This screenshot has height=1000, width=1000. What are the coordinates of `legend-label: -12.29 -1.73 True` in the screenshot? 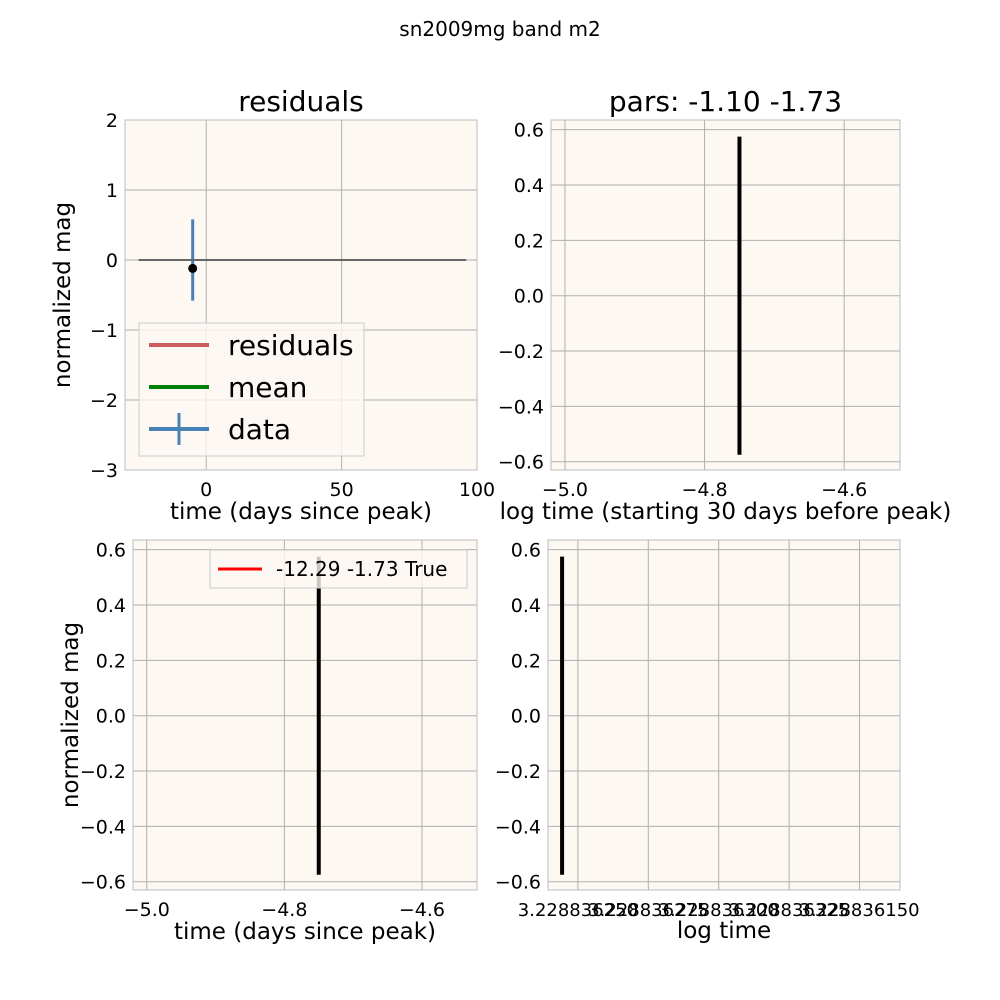 It's located at (361, 569).